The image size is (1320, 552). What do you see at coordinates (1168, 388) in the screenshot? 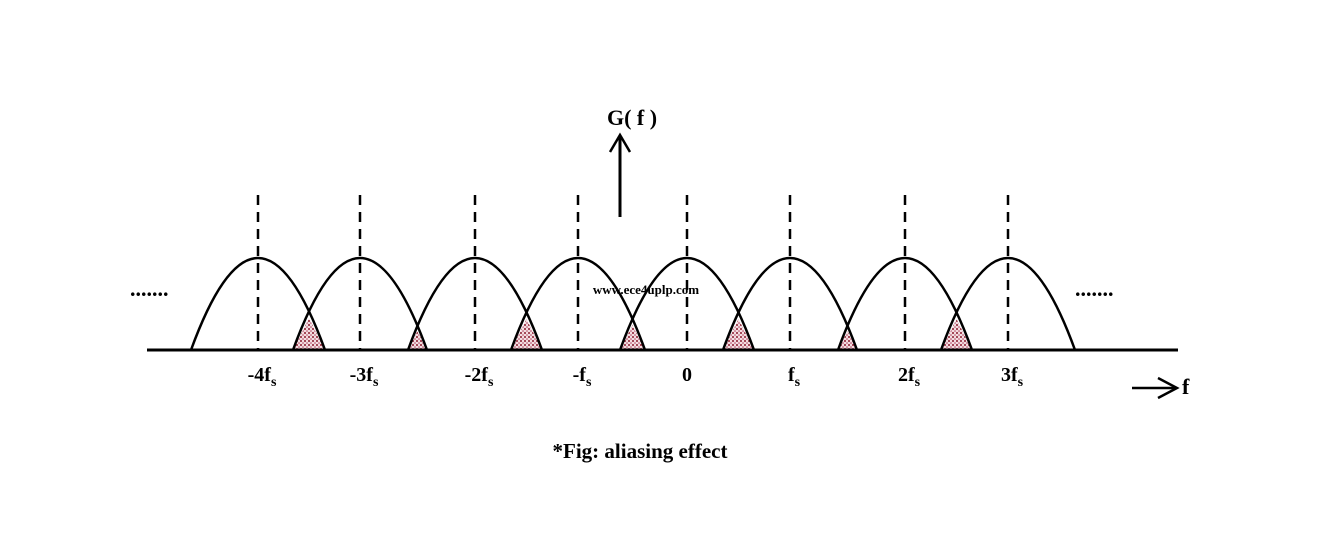
I see `x-arrow-head` at bounding box center [1168, 388].